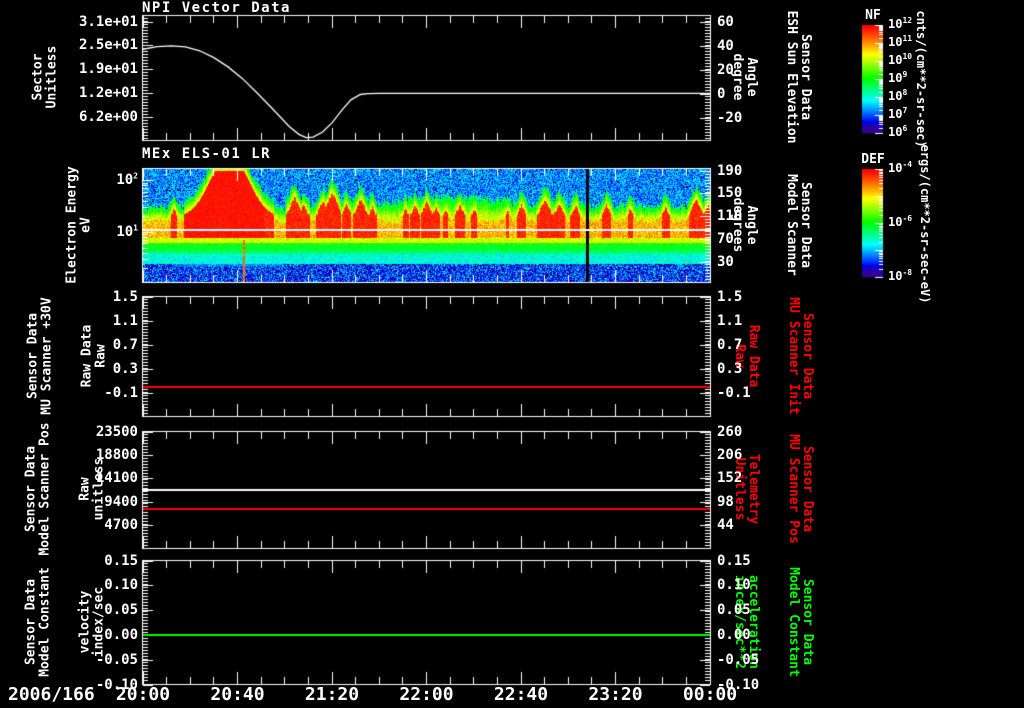 The width and height of the screenshot is (1024, 708). What do you see at coordinates (125, 368) in the screenshot?
I see `panel3-left-tick-label: 0.3` at bounding box center [125, 368].